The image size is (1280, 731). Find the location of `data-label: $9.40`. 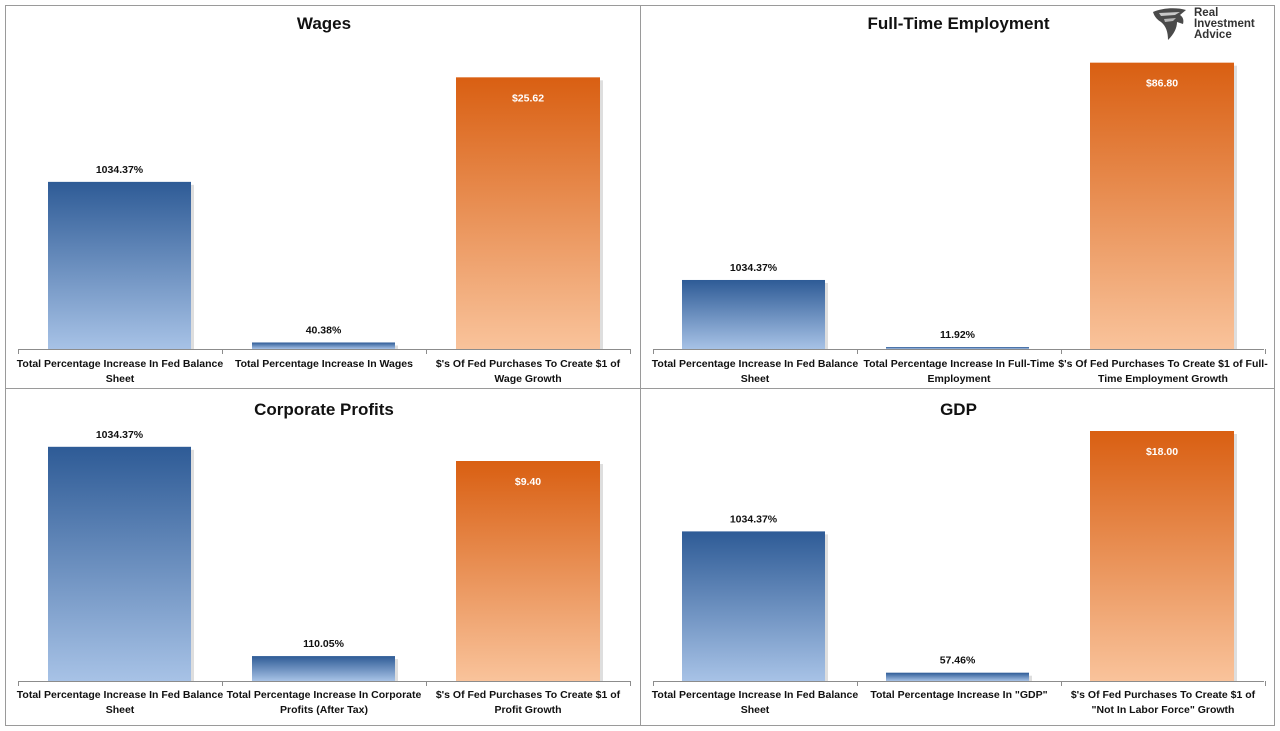

data-label: $9.40 is located at coordinates (528, 482).